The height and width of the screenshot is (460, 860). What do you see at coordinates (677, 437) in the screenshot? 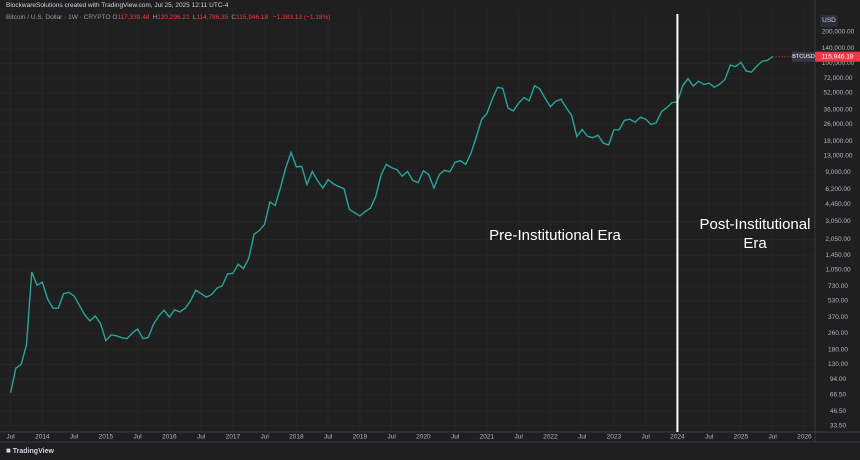
I see `x-tick-label: 2024` at bounding box center [677, 437].